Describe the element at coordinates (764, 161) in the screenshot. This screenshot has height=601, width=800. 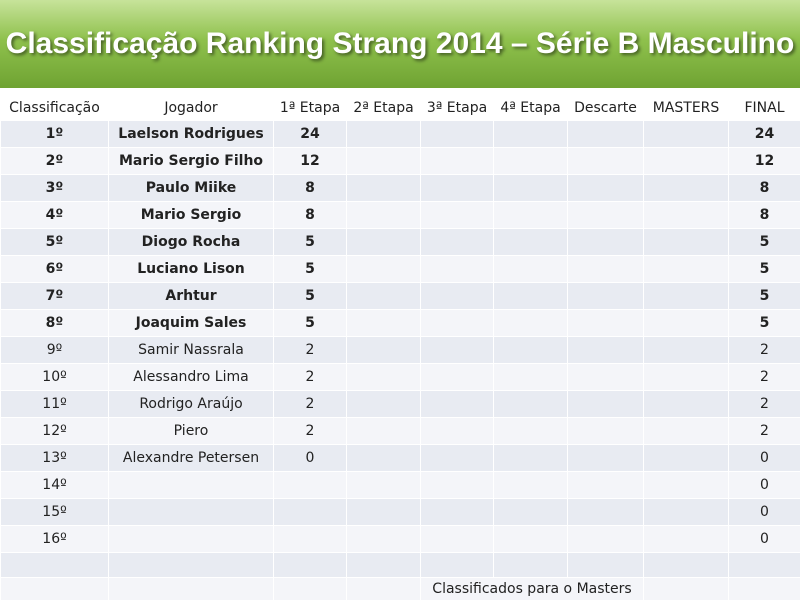
I see `cell-final: 12` at that location.